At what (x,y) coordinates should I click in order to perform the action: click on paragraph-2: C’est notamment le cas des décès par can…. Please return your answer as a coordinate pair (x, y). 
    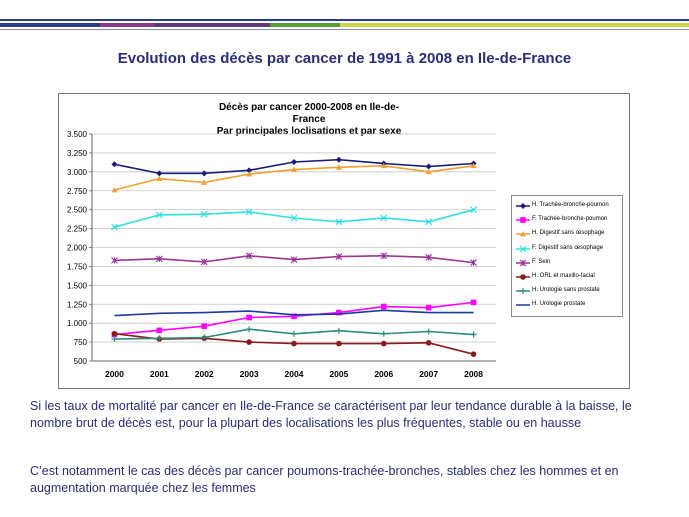
    Looking at the image, I should click on (324, 479).